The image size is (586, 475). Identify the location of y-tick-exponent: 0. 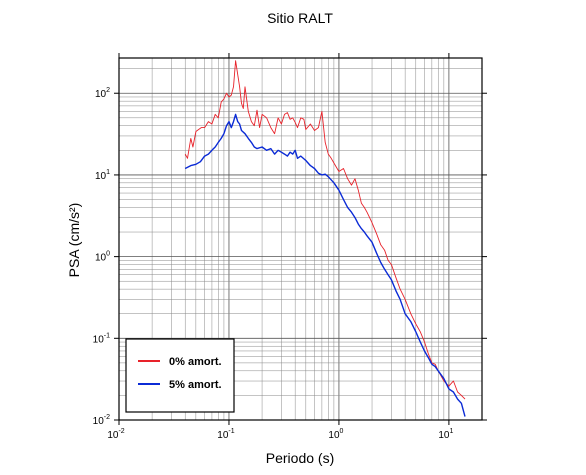
(108, 254).